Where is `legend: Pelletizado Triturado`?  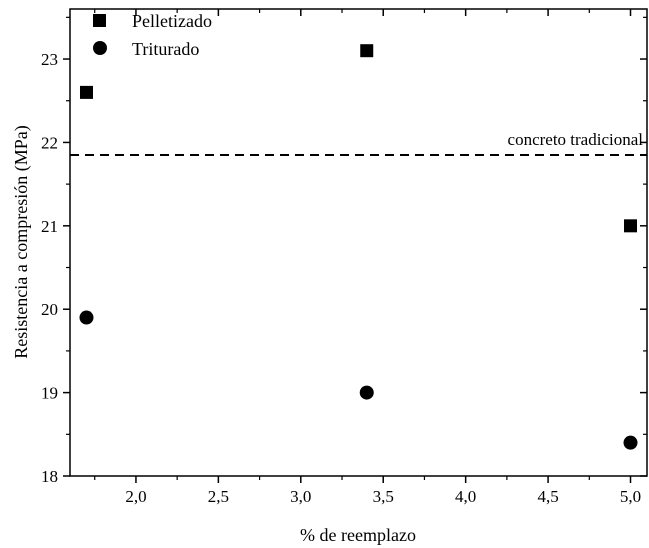 legend: Pelletizado Triturado is located at coordinates (152, 35).